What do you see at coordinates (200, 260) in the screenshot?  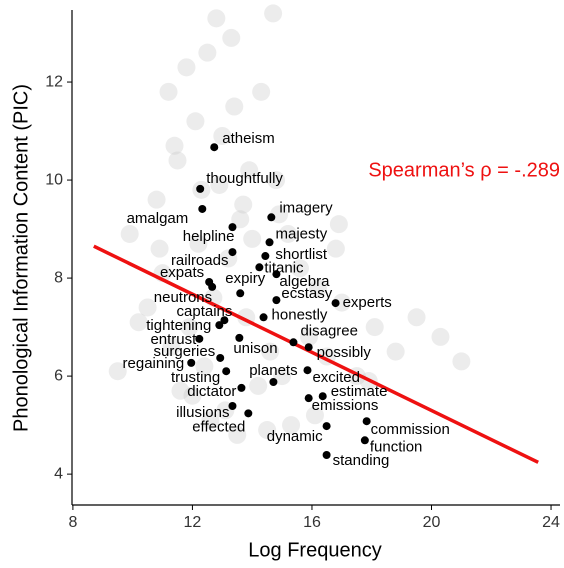 I see `point-label: railroads` at bounding box center [200, 260].